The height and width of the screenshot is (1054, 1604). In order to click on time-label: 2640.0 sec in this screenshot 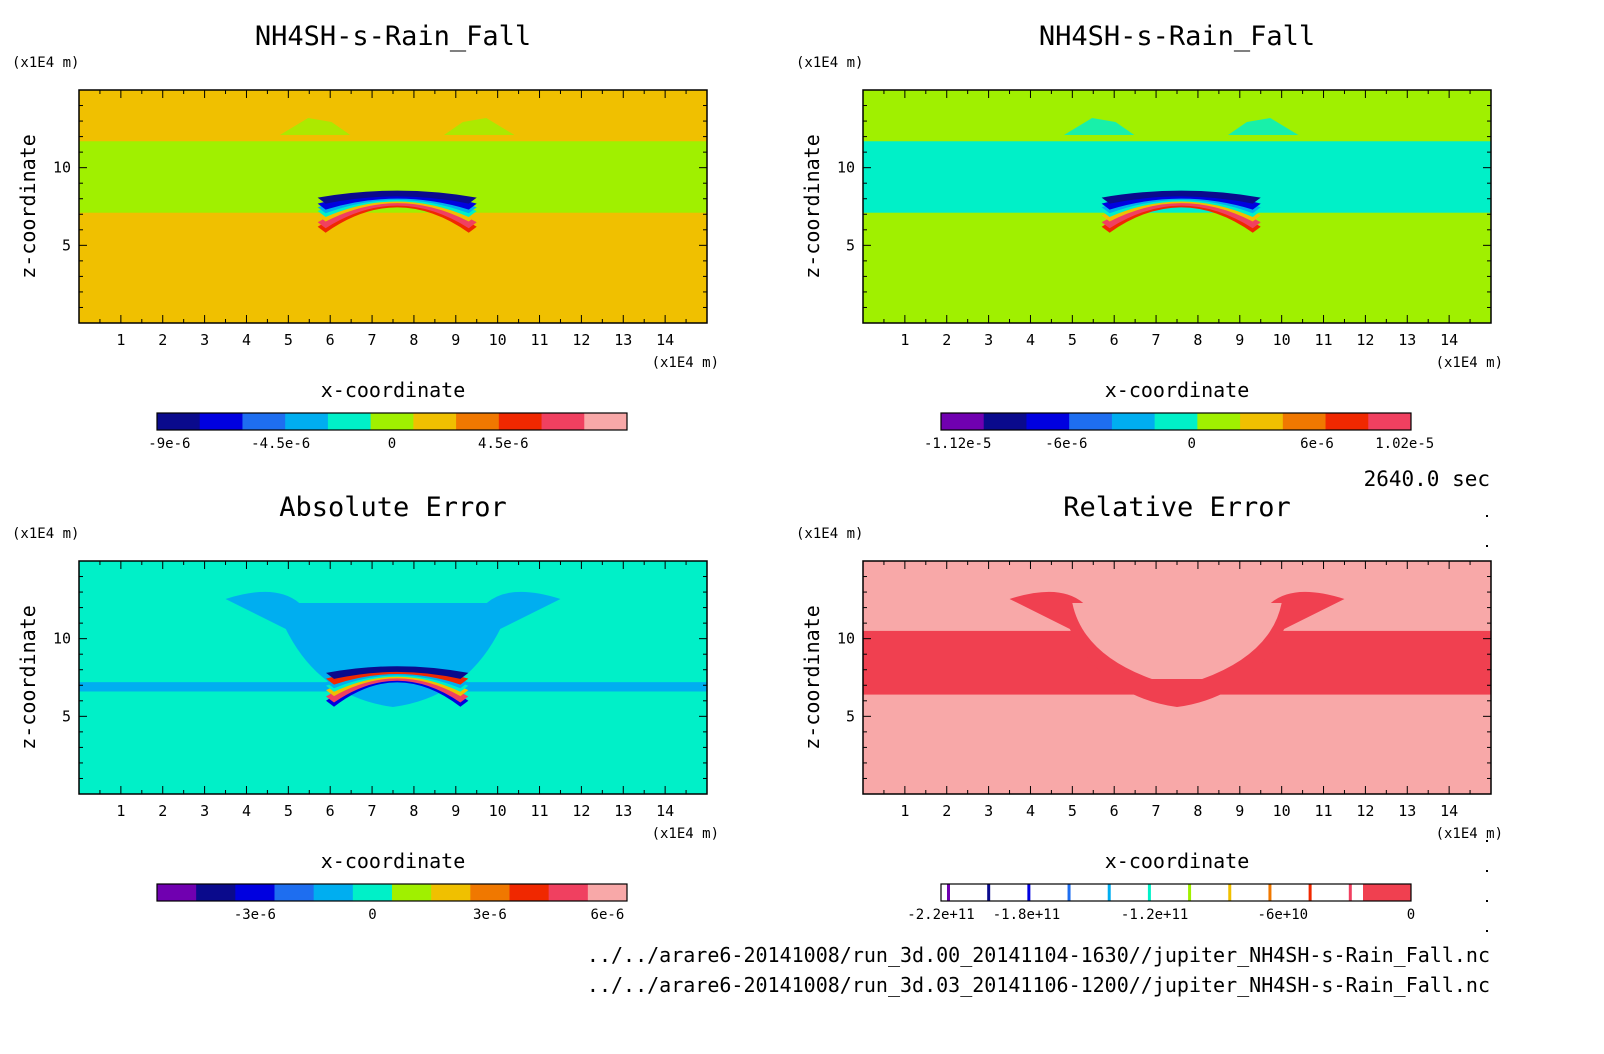, I will do `click(1427, 479)`.